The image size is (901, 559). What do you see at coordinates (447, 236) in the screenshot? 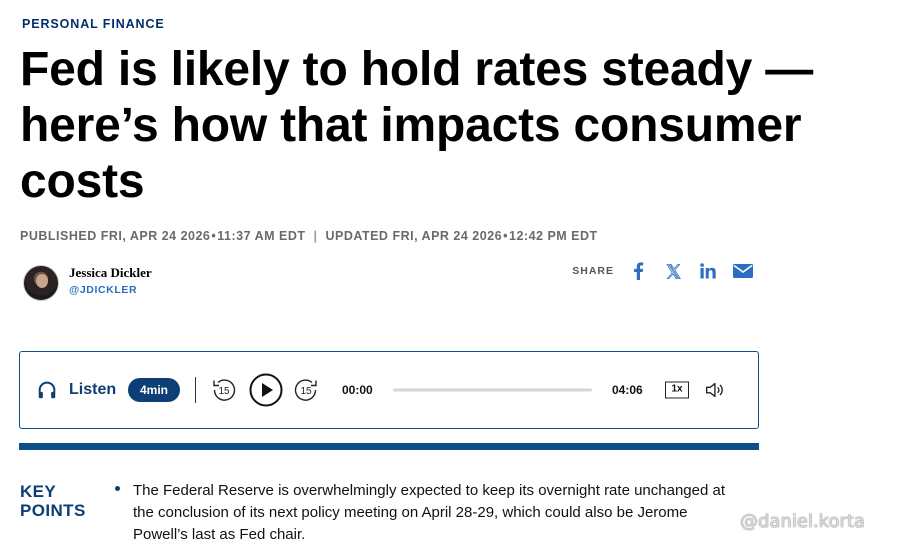
I see `updated-date: FRI, APR 24 2026` at bounding box center [447, 236].